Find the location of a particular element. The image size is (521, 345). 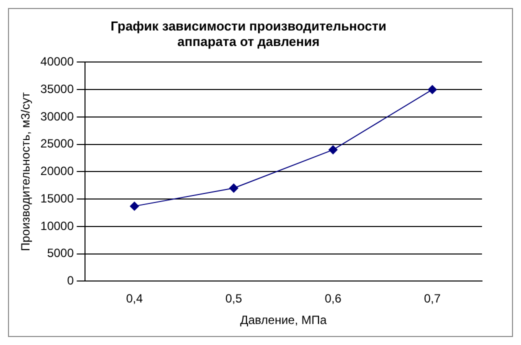

y-tick-label: 20000 is located at coordinates (57, 171).